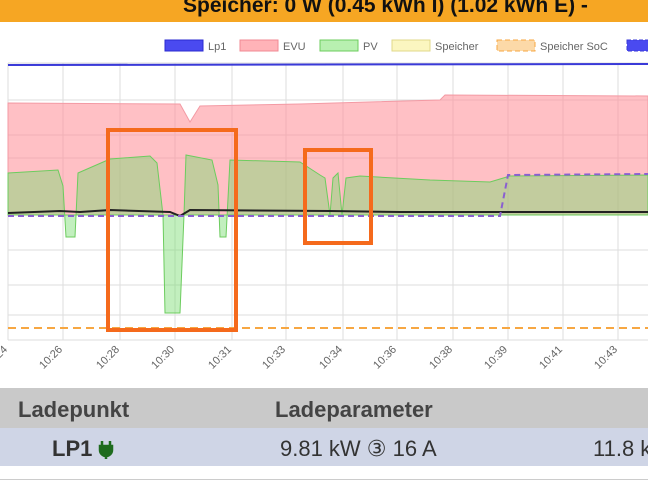  I want to click on x-tick-label: 10:36, so click(385, 358).